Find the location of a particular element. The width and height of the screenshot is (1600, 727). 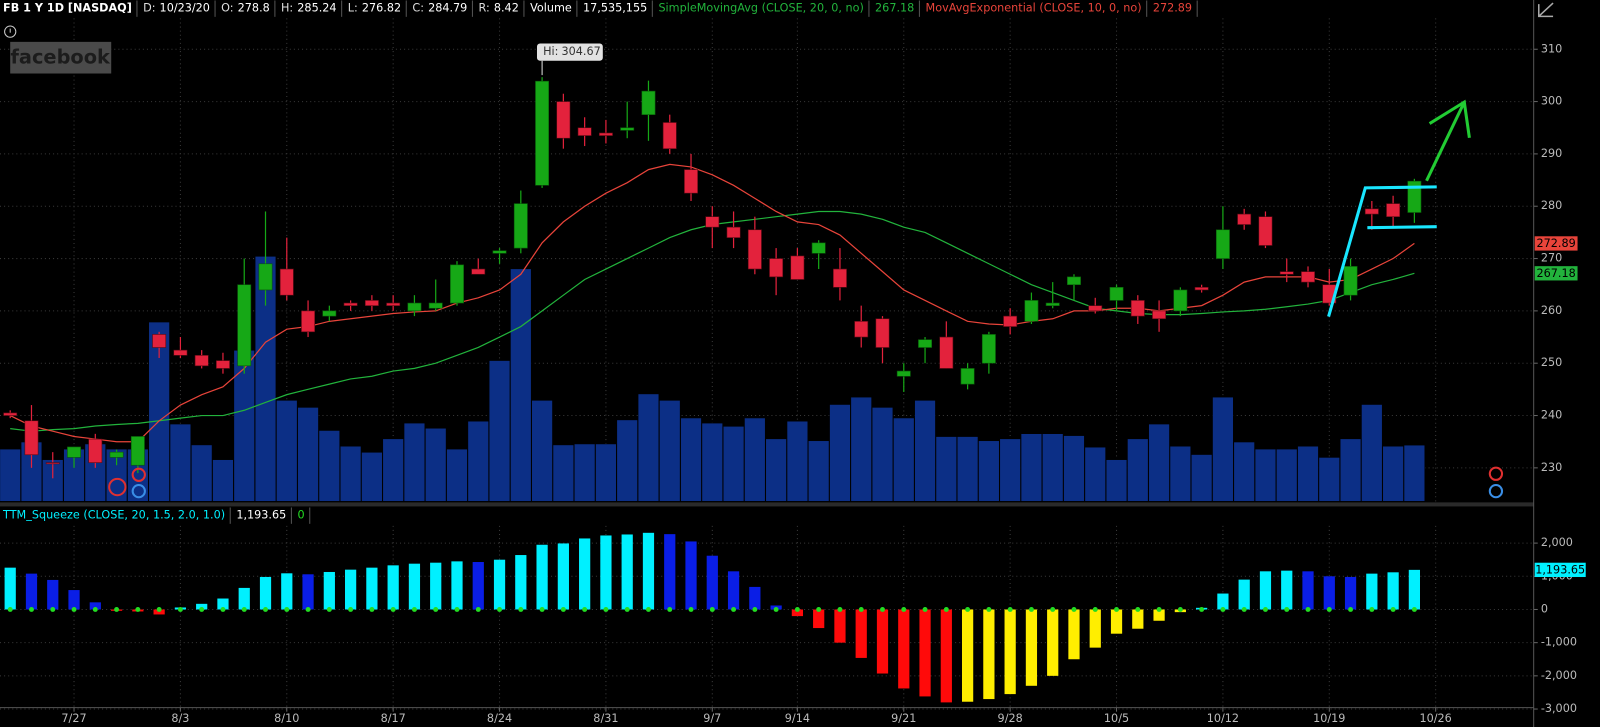

y-tick-label: 0 is located at coordinates (1544, 608).